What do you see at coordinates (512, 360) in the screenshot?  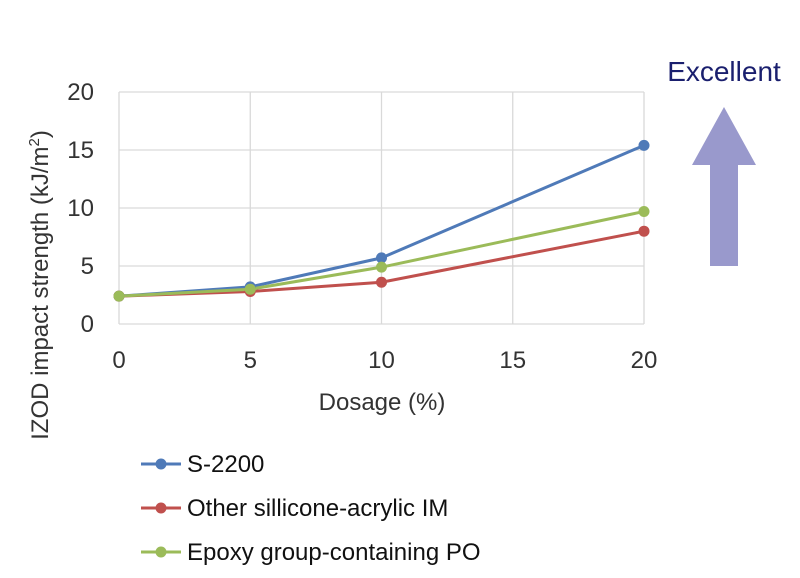 I see `x-tick-label: 15` at bounding box center [512, 360].